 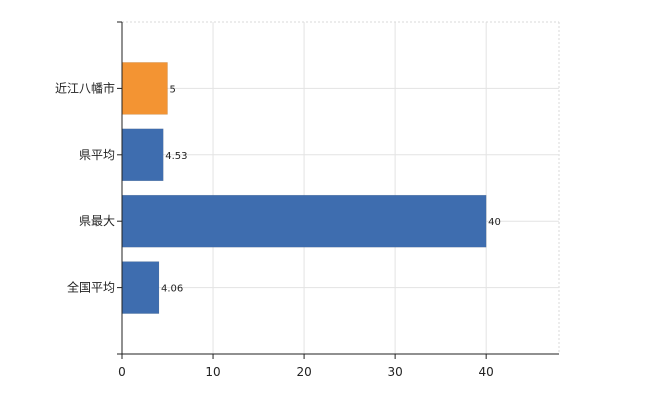 I want to click on value-label: 4.53, so click(x=176, y=156).